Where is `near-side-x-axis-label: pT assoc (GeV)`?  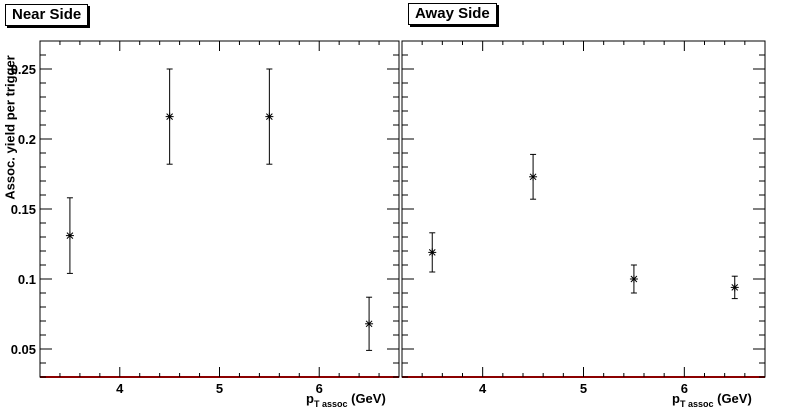 near-side-x-axis-label: pT assoc (GeV) is located at coordinates (346, 400).